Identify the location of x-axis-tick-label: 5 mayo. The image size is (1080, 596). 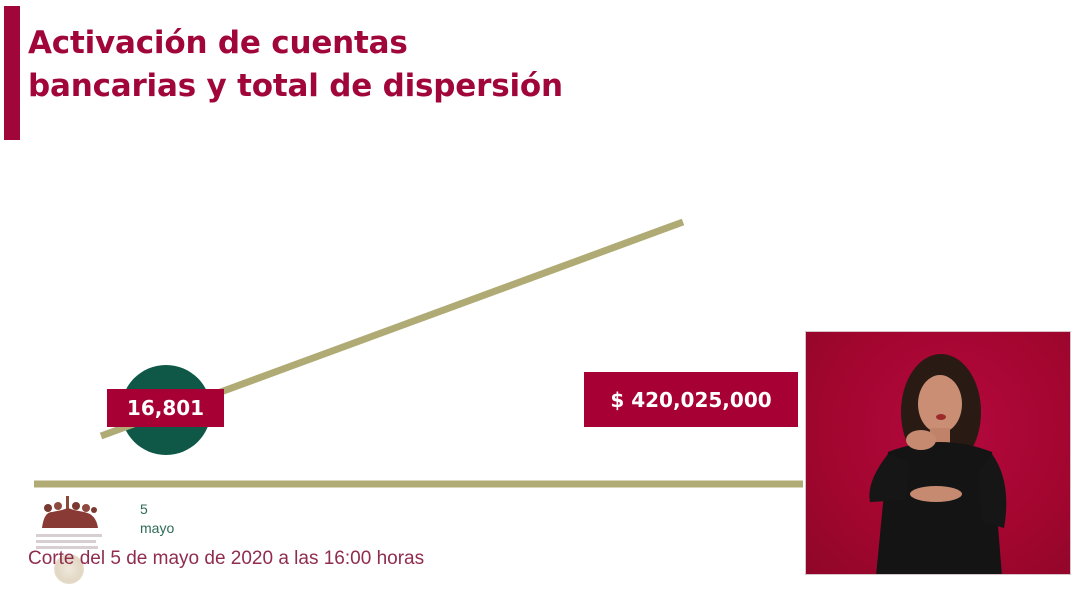
(157, 519).